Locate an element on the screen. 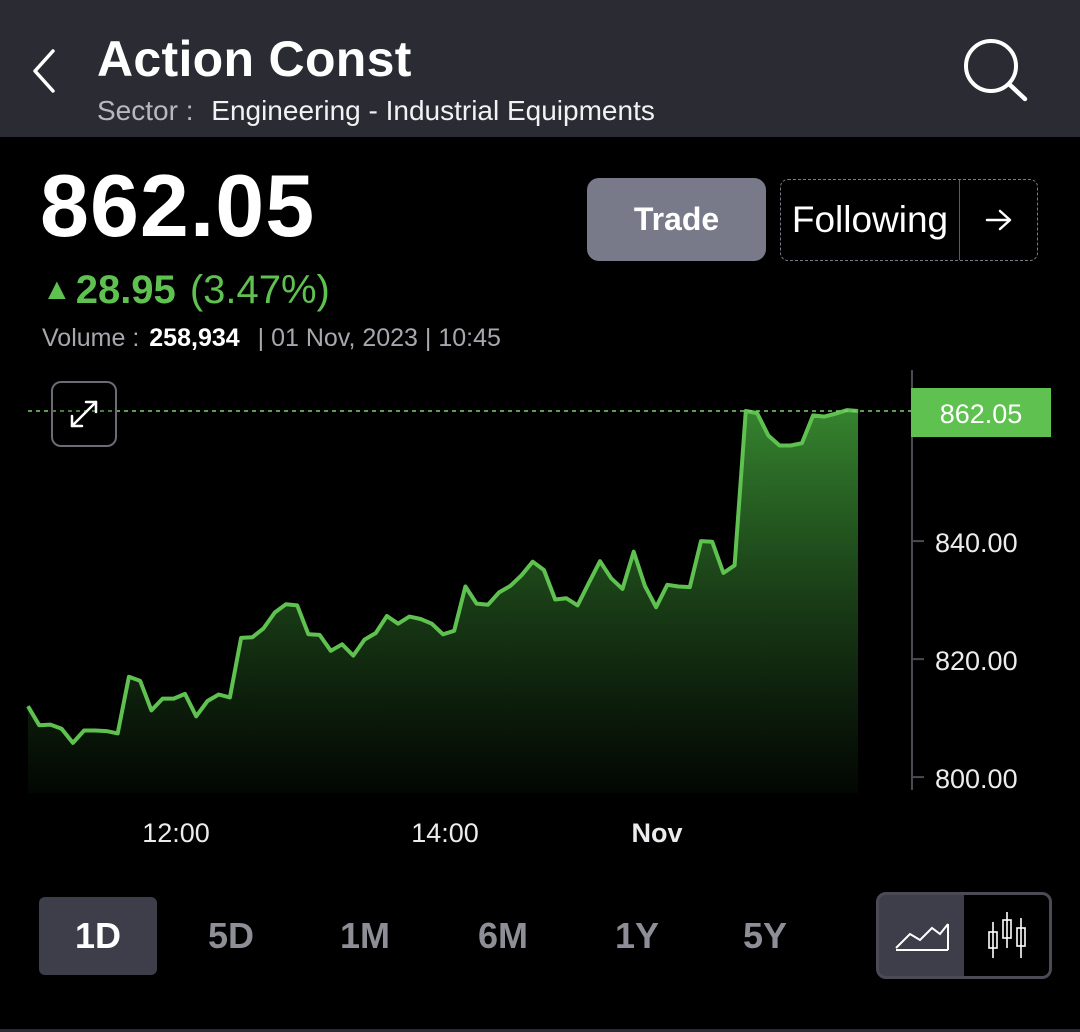  quote-timestamp: | 01 Nov, 2023 | 10:45 is located at coordinates (379, 338).